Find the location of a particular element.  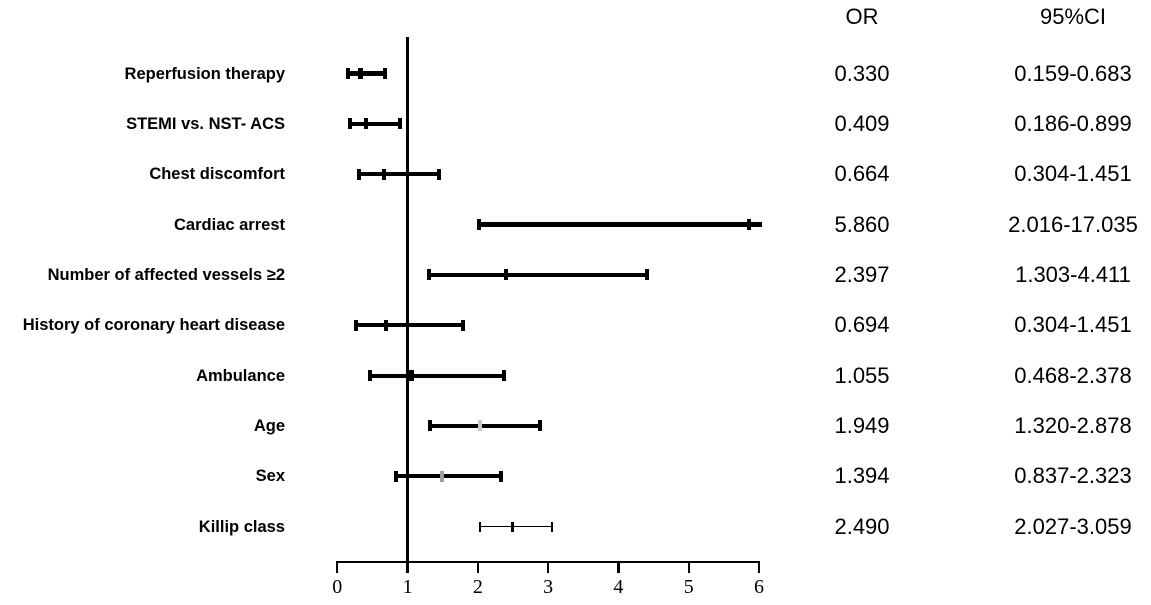

ci-value: 1.320-2.878 is located at coordinates (1073, 425).